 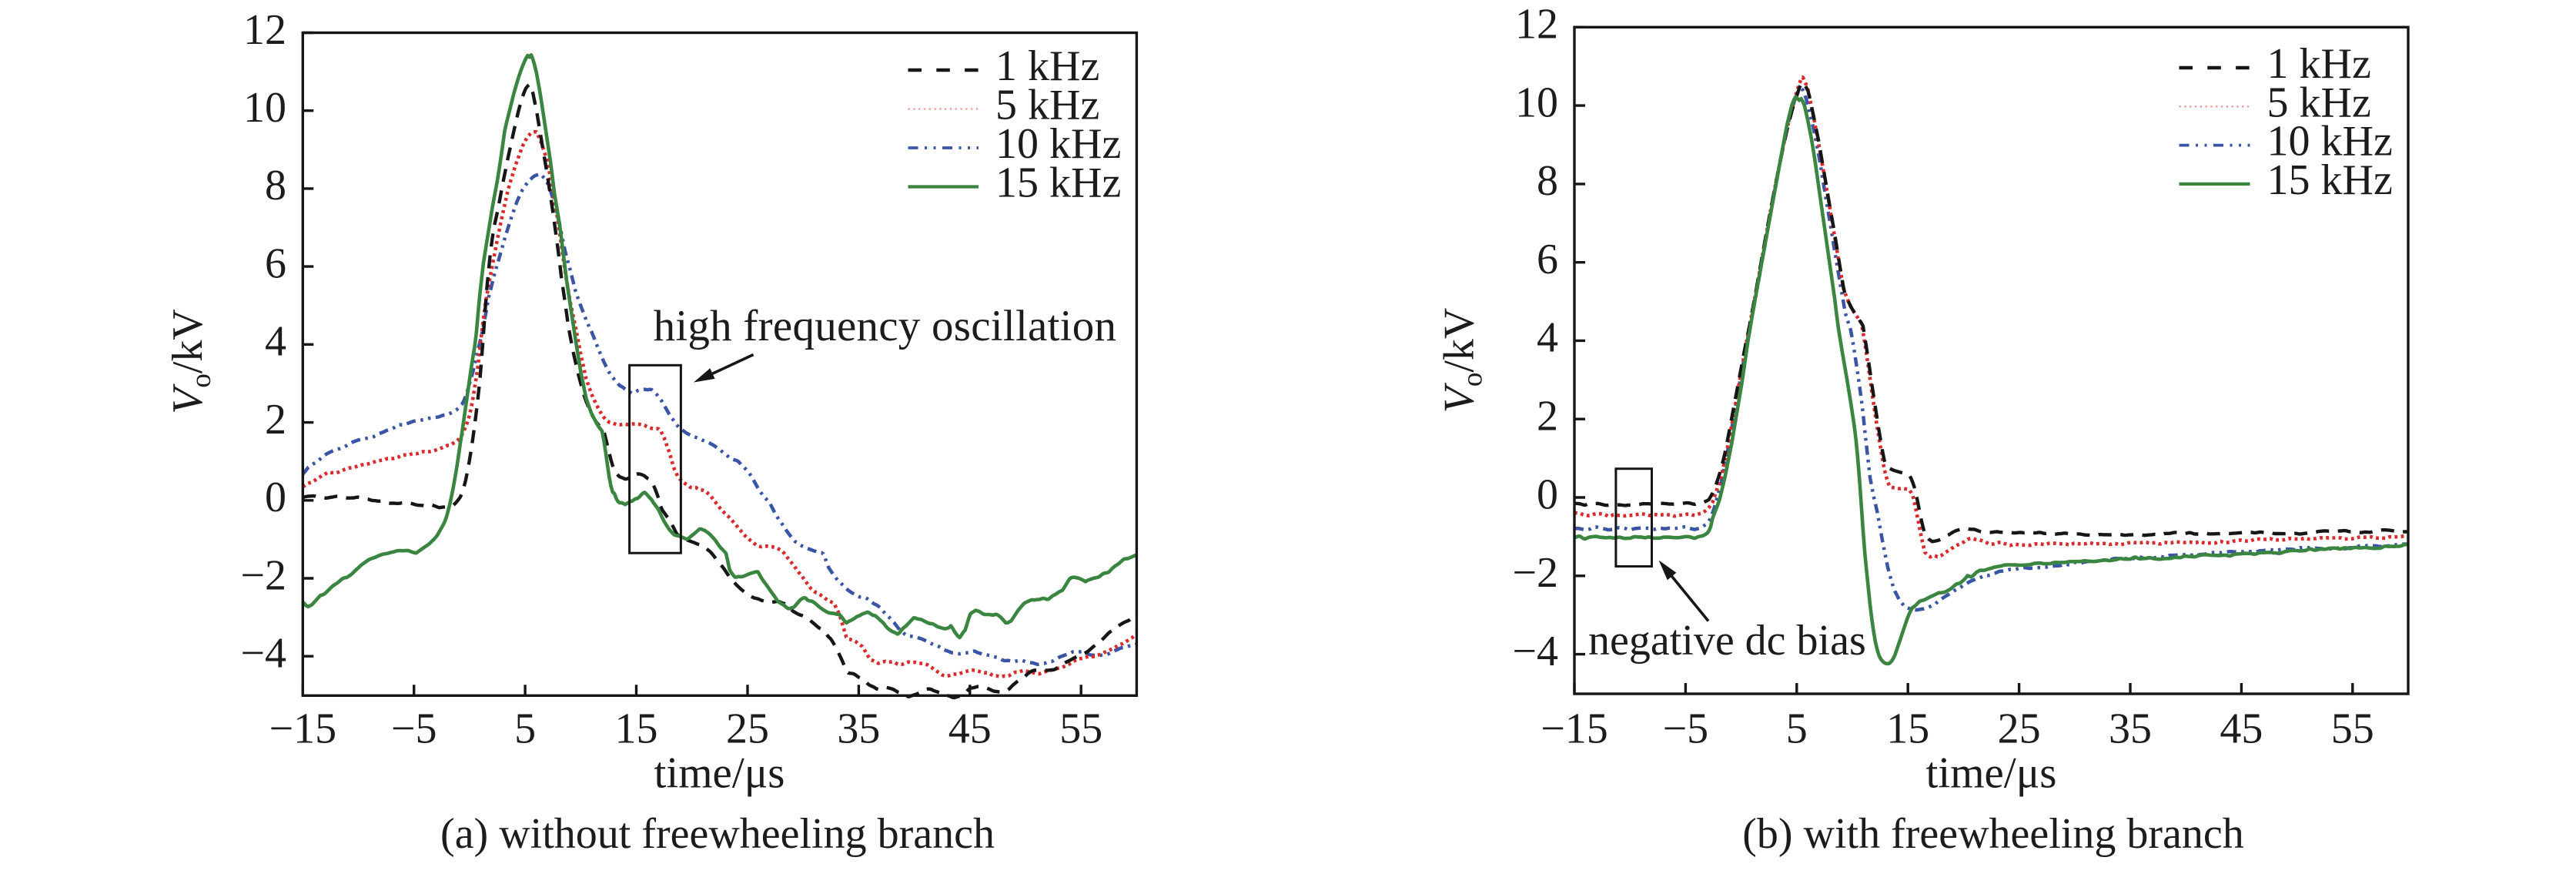 What do you see at coordinates (1993, 834) in the screenshot?
I see `svg-text: (b) with freewheeling branch` at bounding box center [1993, 834].